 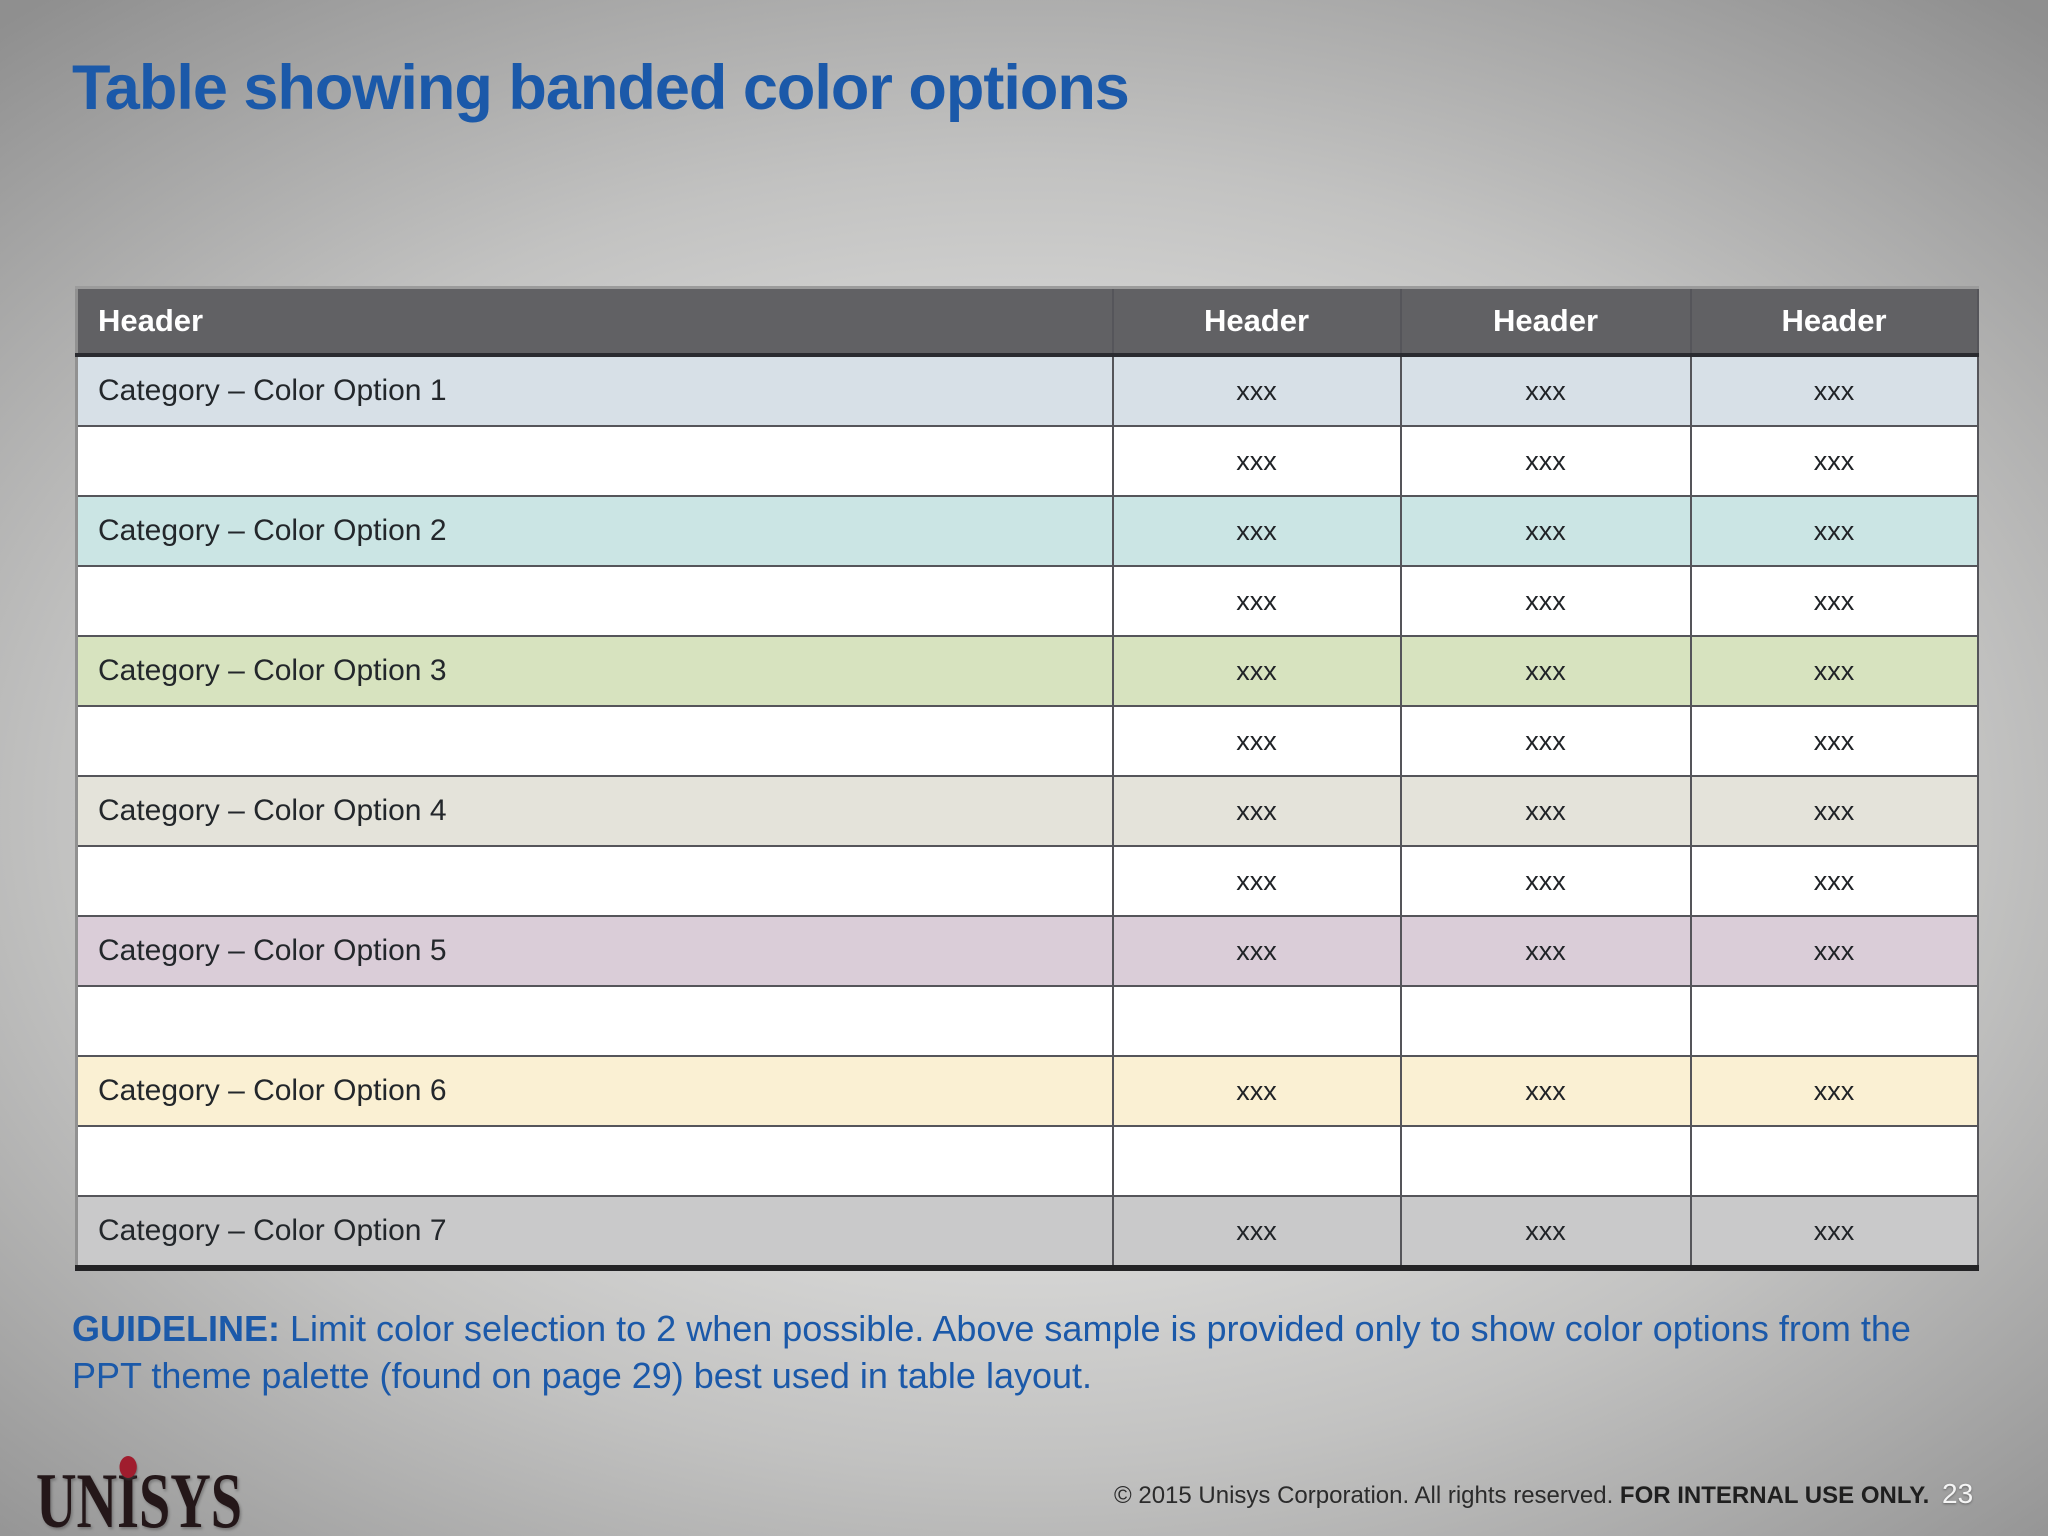 I want to click on table-row: Category – Color Option 3 xxx xxx xxx, so click(x=1027, y=671).